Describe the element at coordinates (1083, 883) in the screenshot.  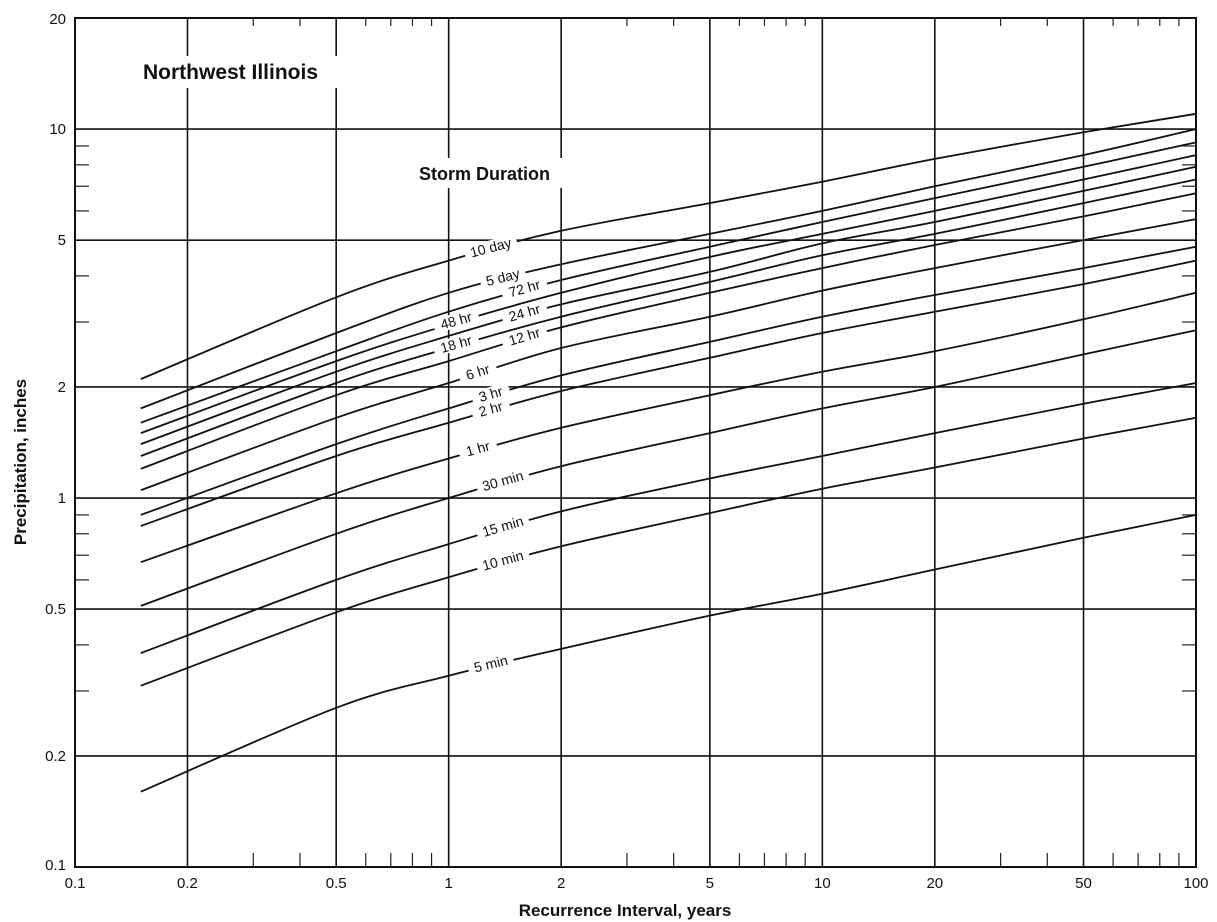
I see `x-tick-label: 50` at that location.